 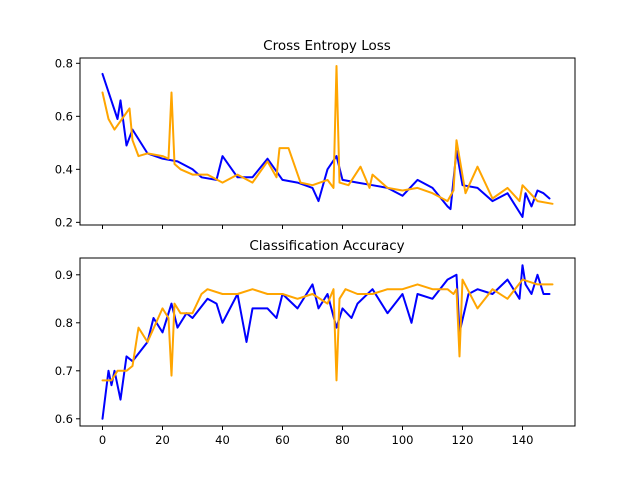 I want to click on loss-y-tick-label: 0.2, so click(x=64, y=222).